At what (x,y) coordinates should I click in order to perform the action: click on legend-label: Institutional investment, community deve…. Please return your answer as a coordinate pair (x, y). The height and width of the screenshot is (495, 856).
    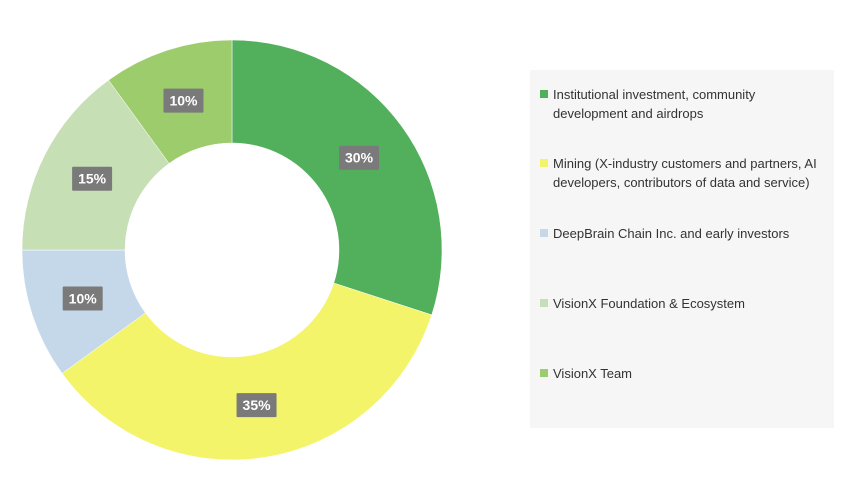
    Looking at the image, I should click on (654, 104).